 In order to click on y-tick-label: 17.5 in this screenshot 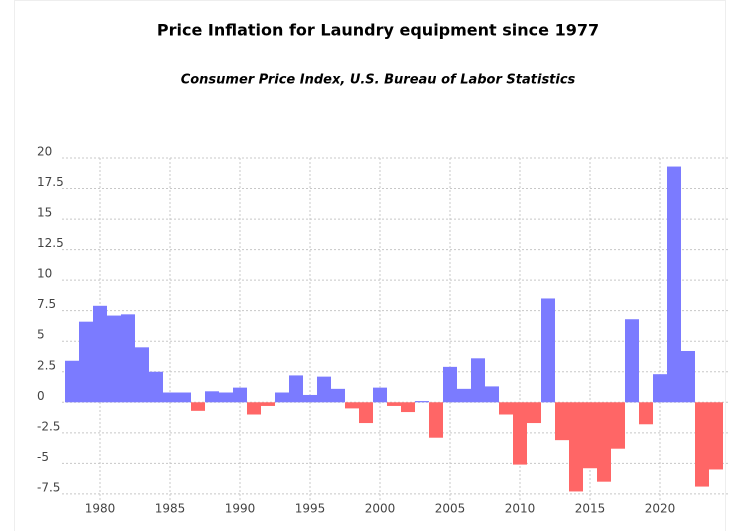, I will do `click(50, 182)`.